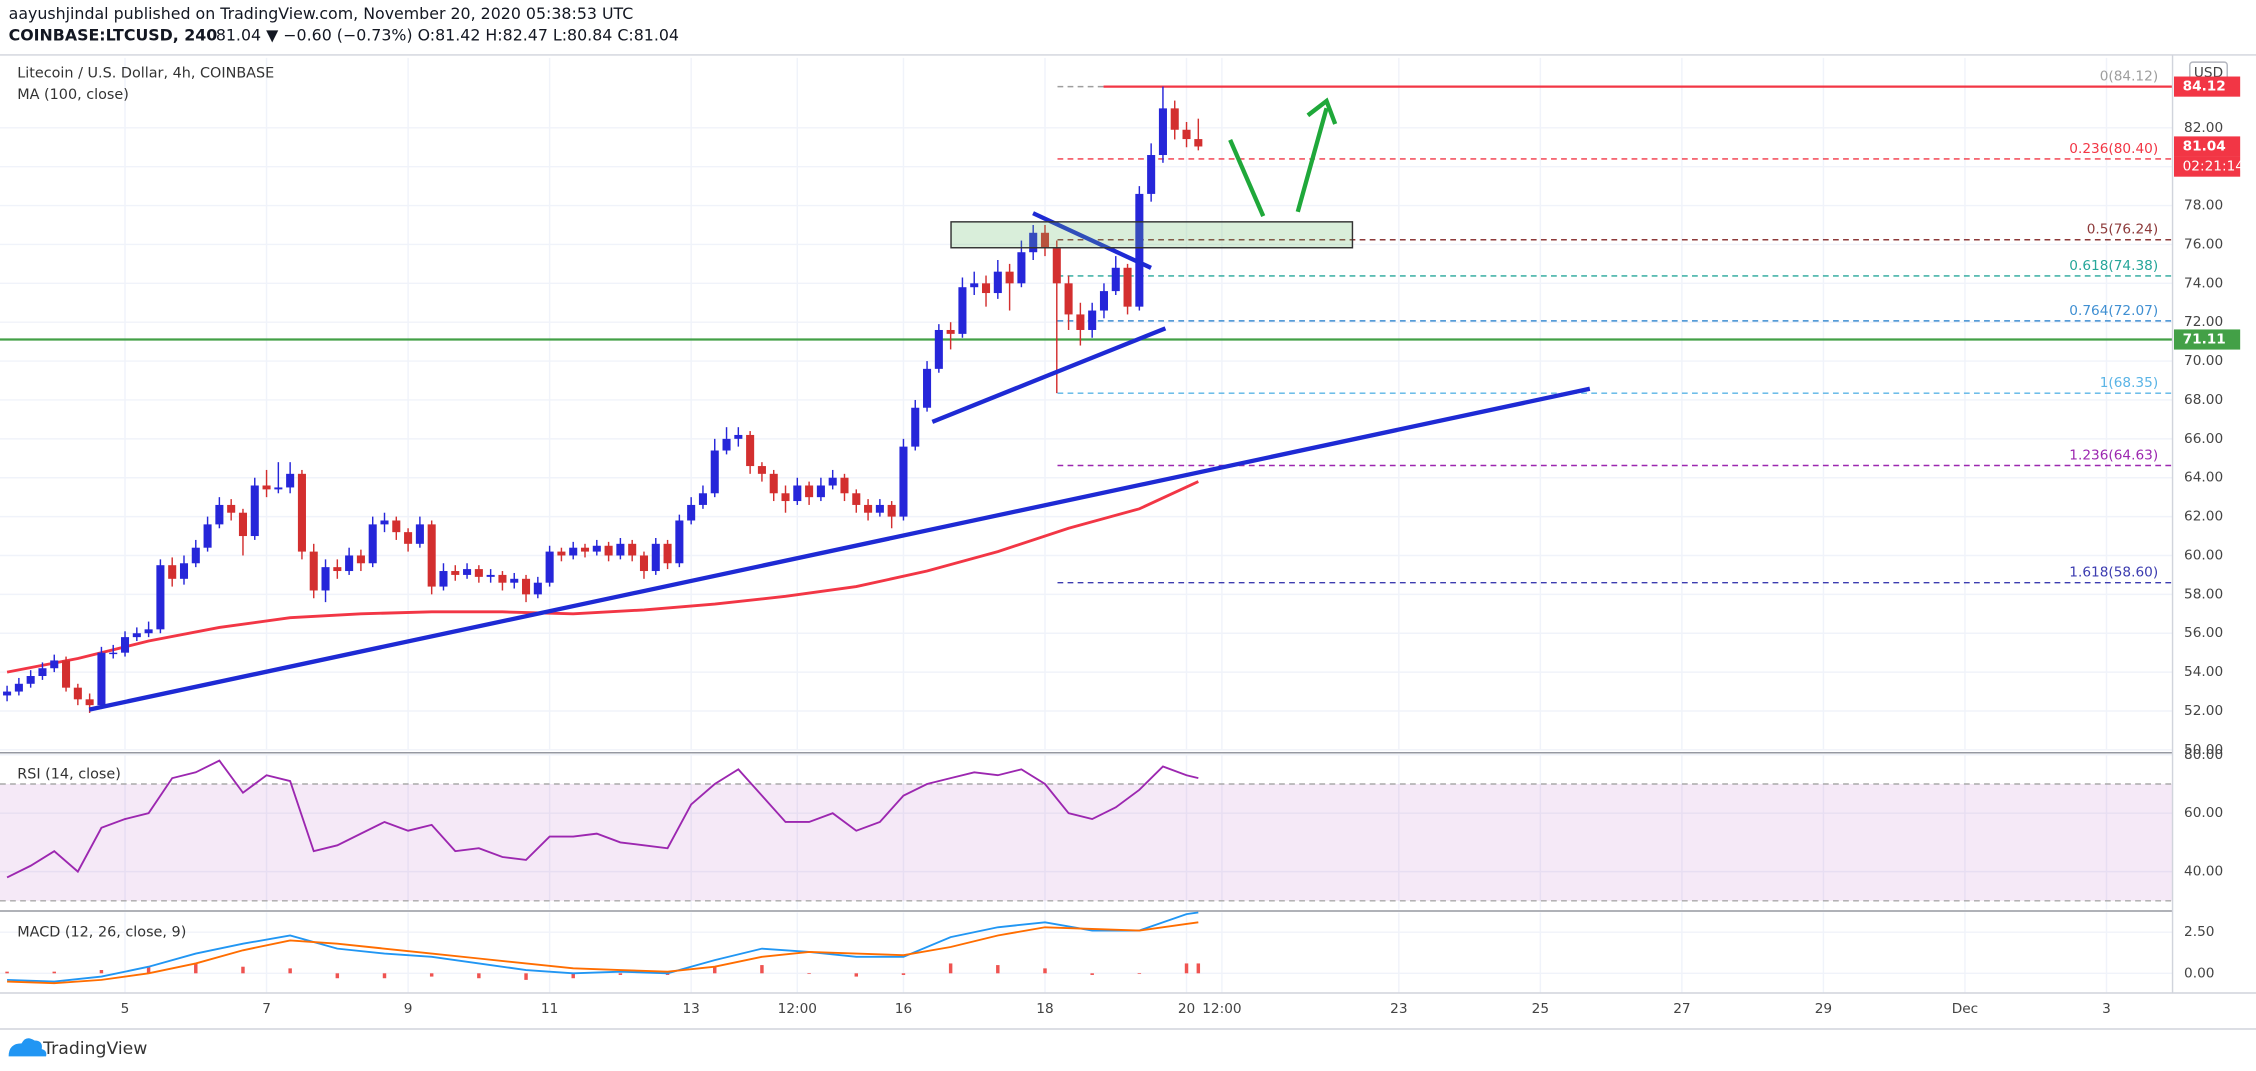 The height and width of the screenshot is (1071, 2256). What do you see at coordinates (2203, 322) in the screenshot?
I see `y-tick-label: 72.00` at bounding box center [2203, 322].